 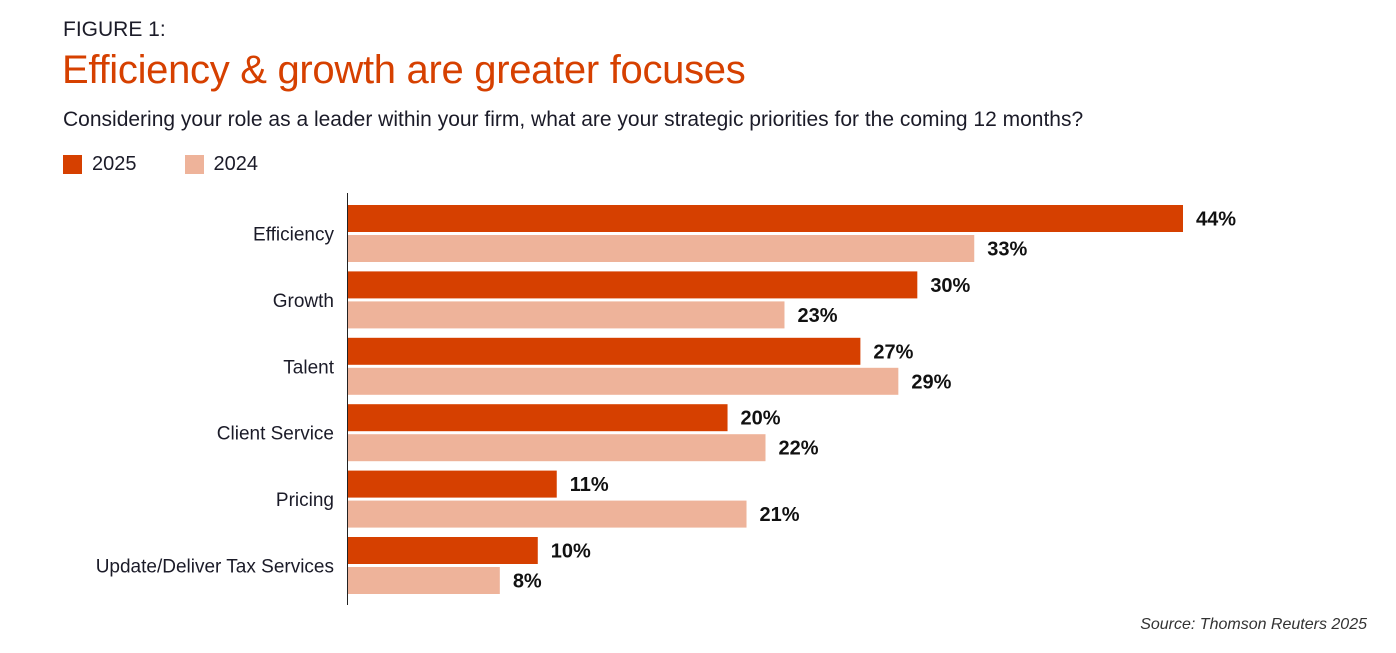 What do you see at coordinates (527, 582) in the screenshot?
I see `data-label-2024: 8%` at bounding box center [527, 582].